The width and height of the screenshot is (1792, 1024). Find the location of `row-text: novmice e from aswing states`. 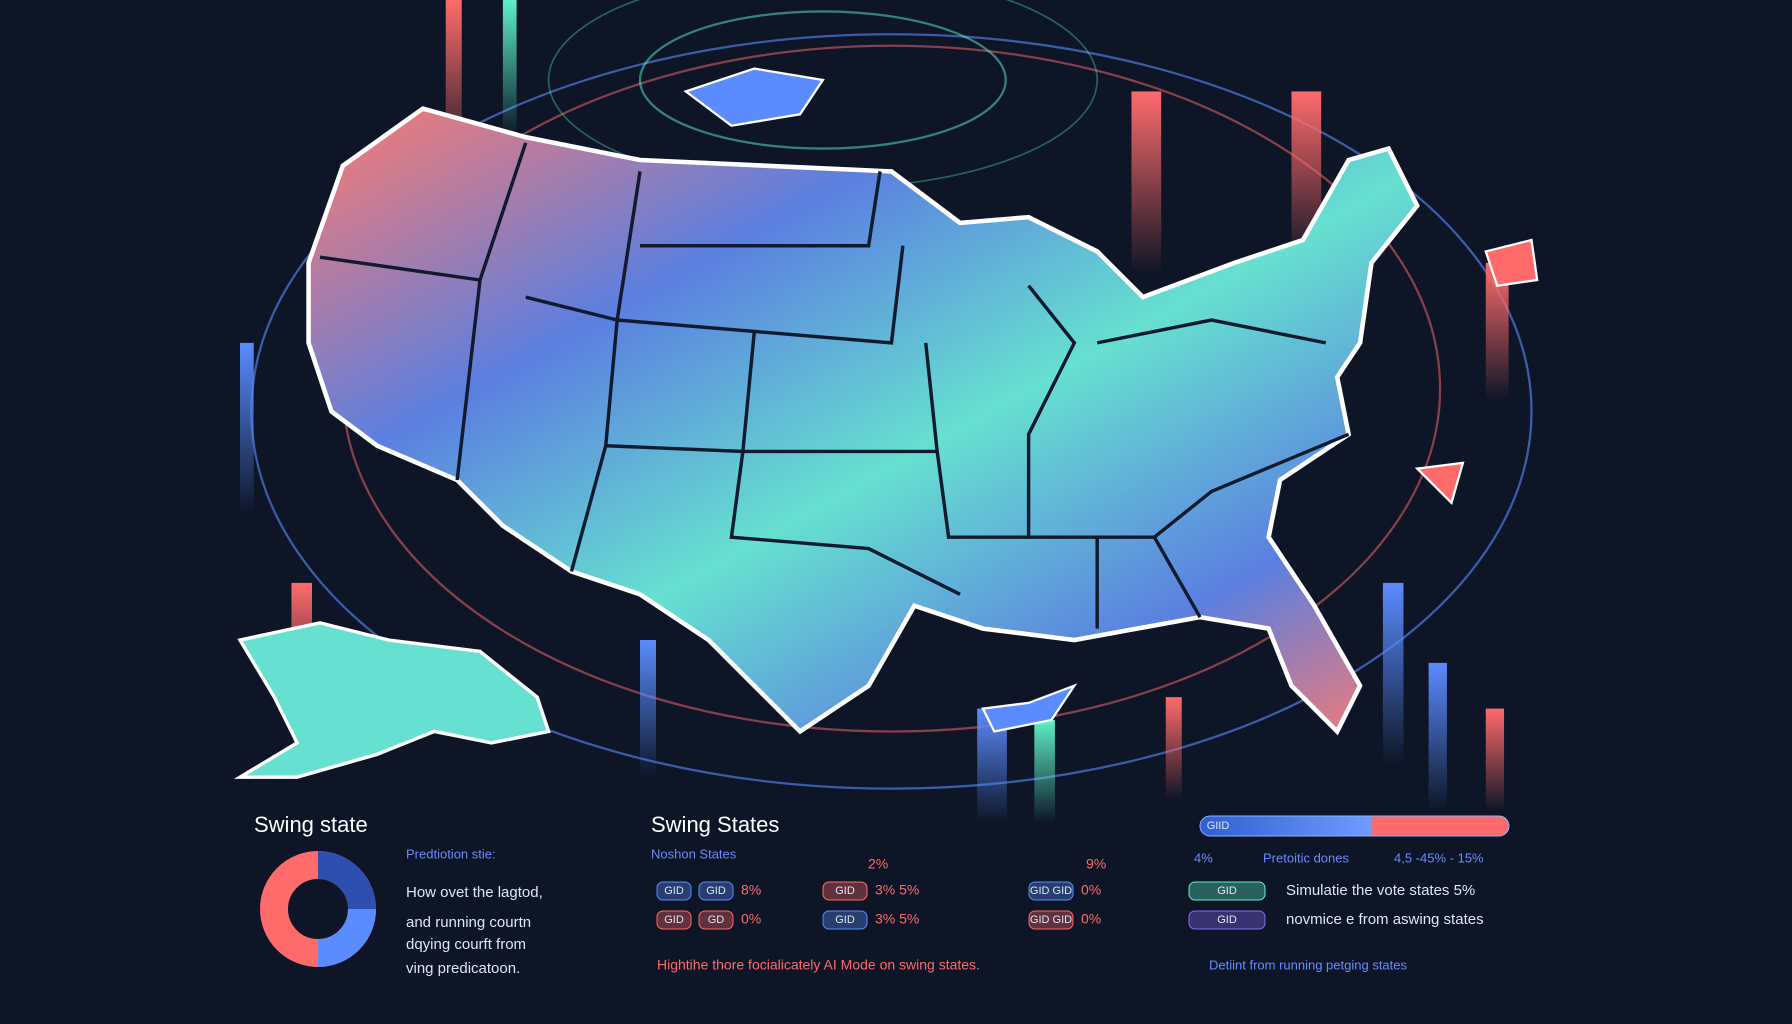

row-text: novmice e from aswing states is located at coordinates (1385, 919).